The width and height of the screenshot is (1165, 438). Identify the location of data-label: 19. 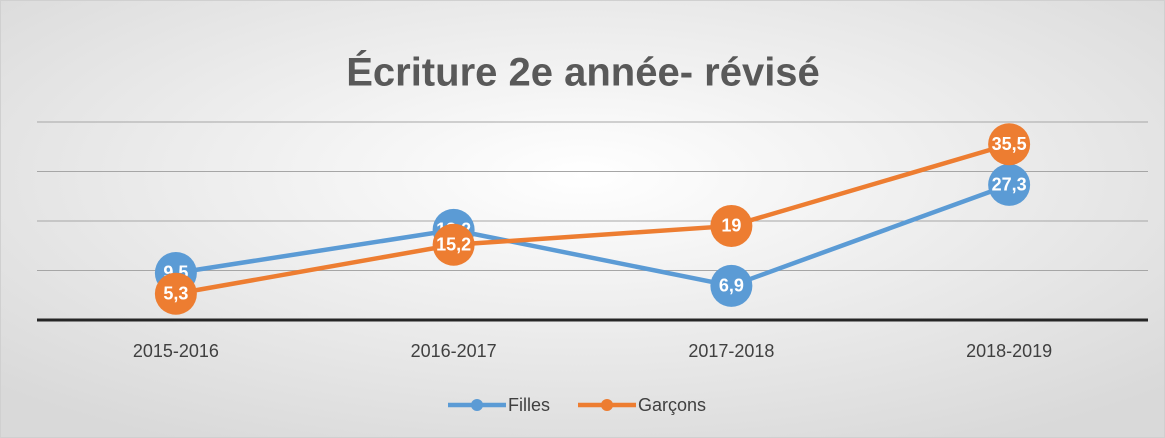
(731, 226).